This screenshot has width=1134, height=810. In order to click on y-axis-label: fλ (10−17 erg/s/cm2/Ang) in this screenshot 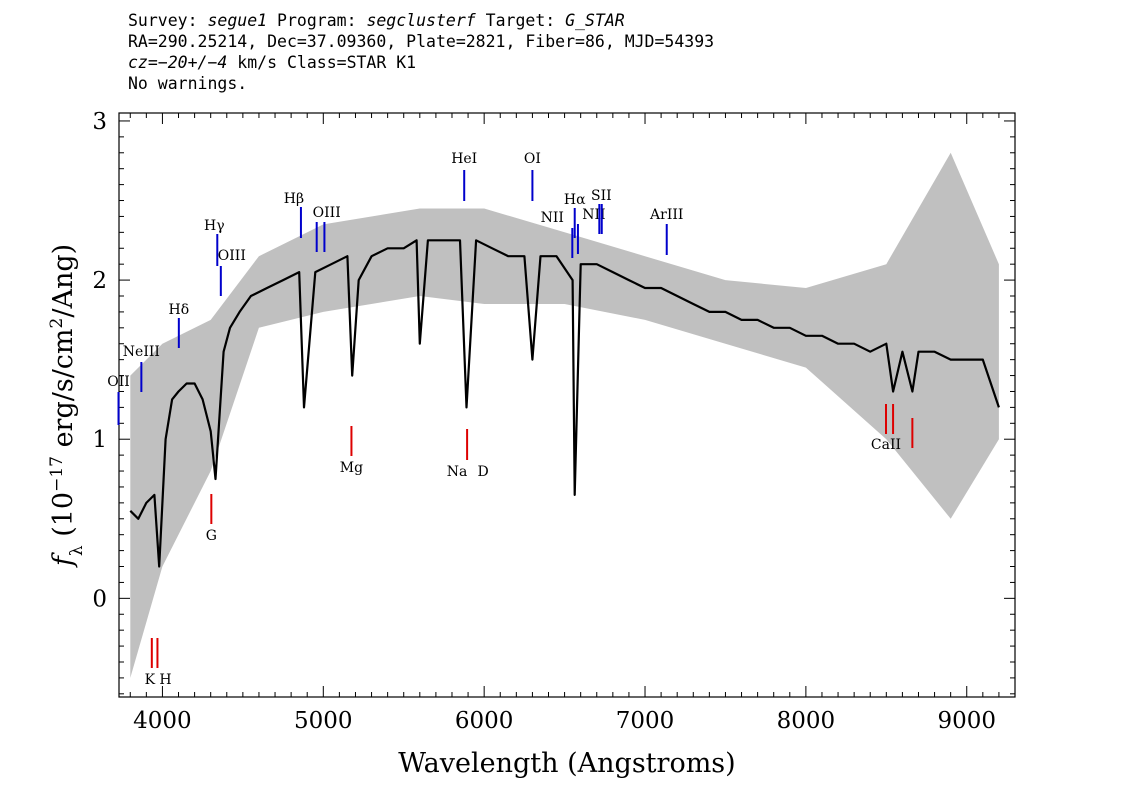, I will do `click(67, 406)`.